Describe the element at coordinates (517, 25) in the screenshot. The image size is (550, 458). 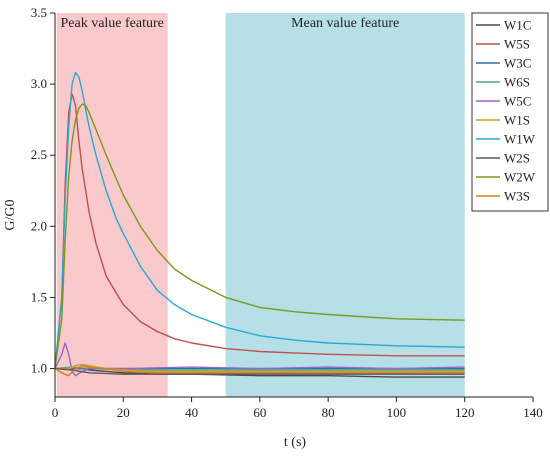
I see `legend-label-w1c: W1C` at that location.